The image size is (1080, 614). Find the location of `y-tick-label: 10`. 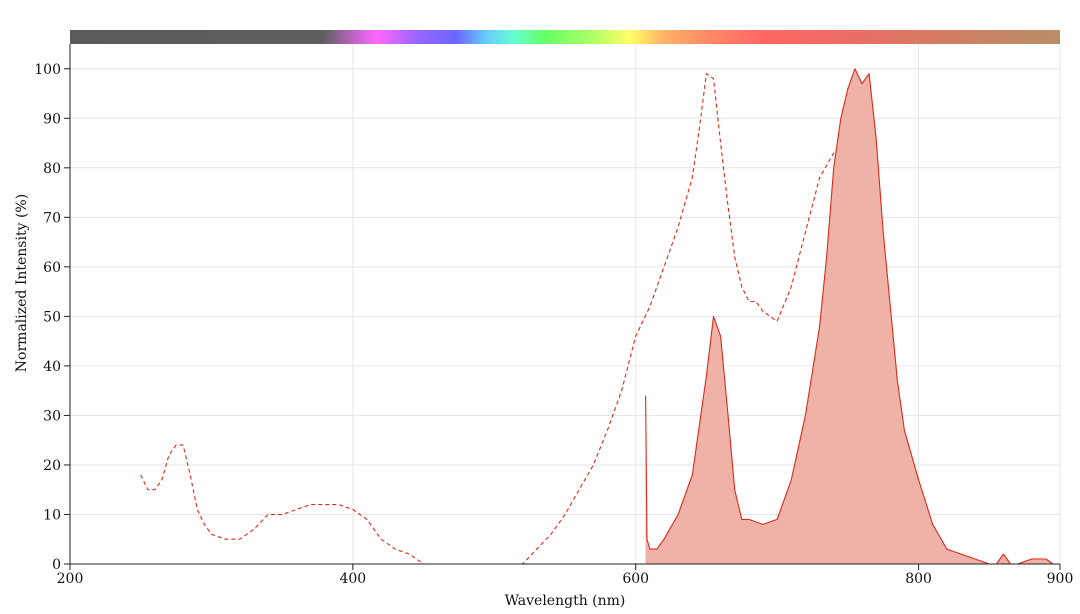

y-tick-label: 10 is located at coordinates (52, 515).